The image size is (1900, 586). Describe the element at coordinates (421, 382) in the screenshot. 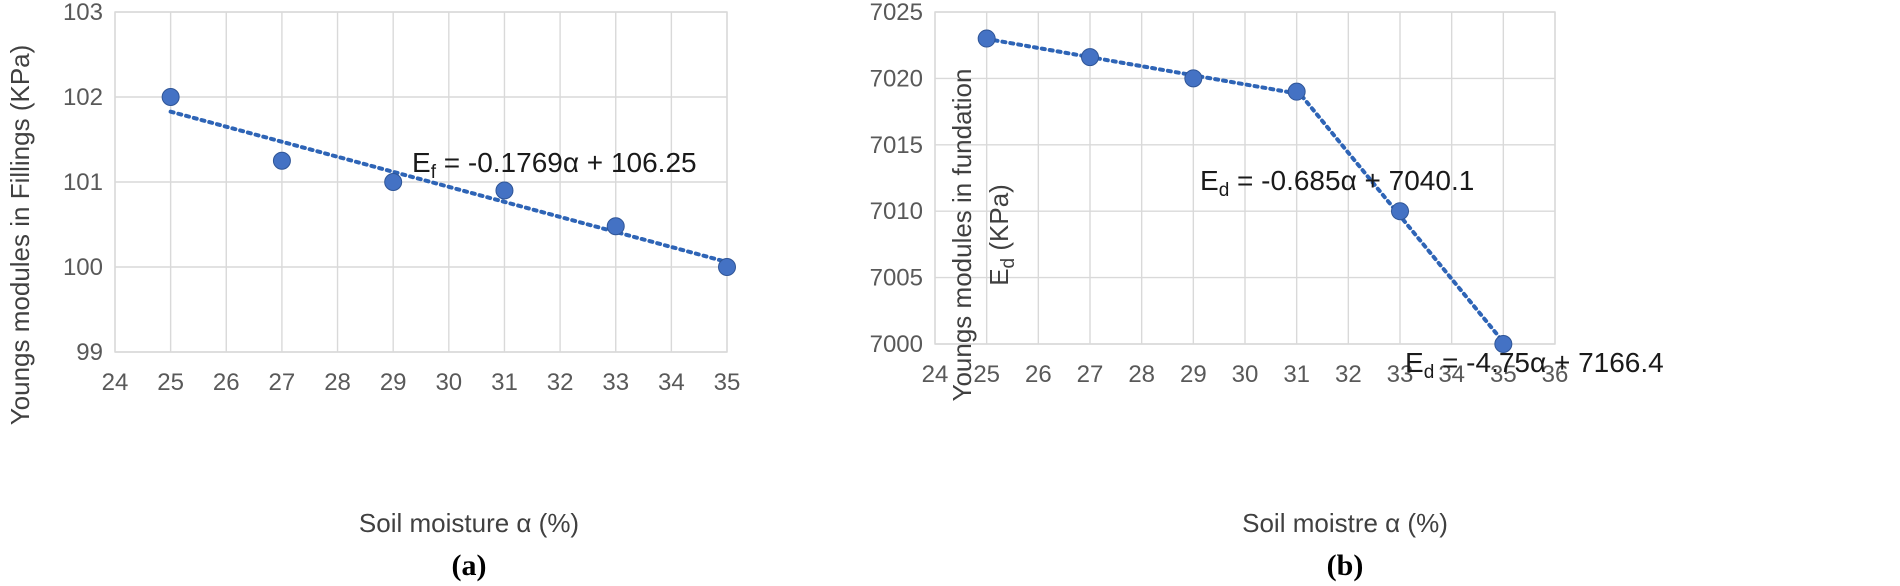

I see `x-ticks-a: 24 25 26 27 28 29 30 31 32 33 34 35` at that location.